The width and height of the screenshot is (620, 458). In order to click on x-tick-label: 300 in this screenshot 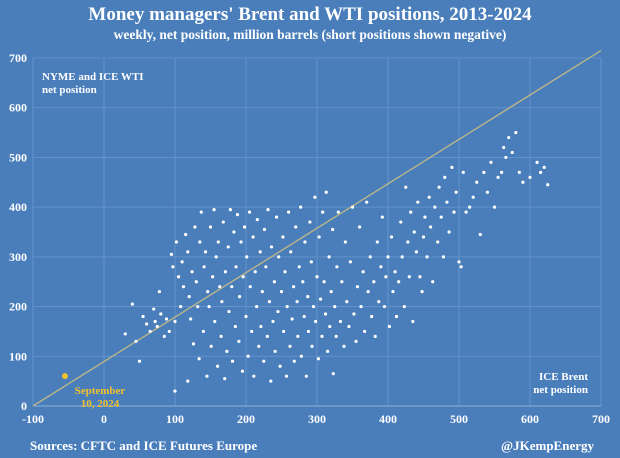, I will do `click(317, 419)`.